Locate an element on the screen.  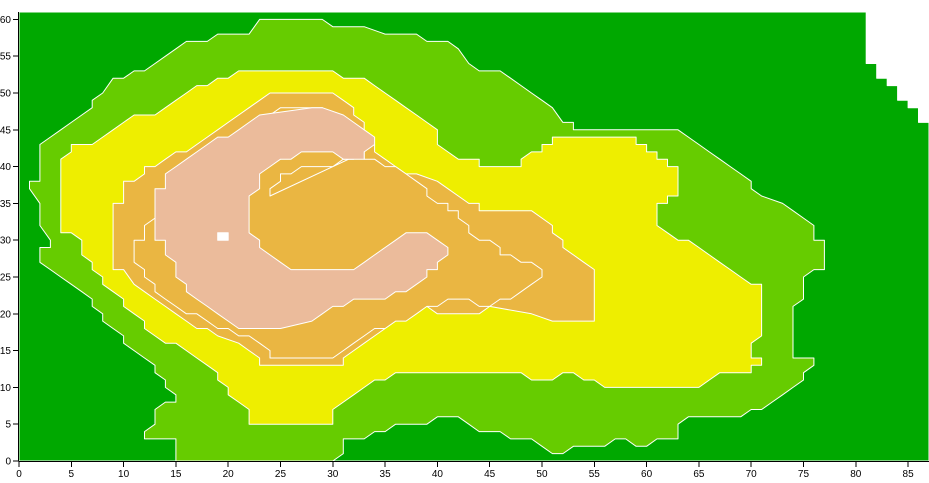
x-tick-label: 10 is located at coordinates (124, 474).